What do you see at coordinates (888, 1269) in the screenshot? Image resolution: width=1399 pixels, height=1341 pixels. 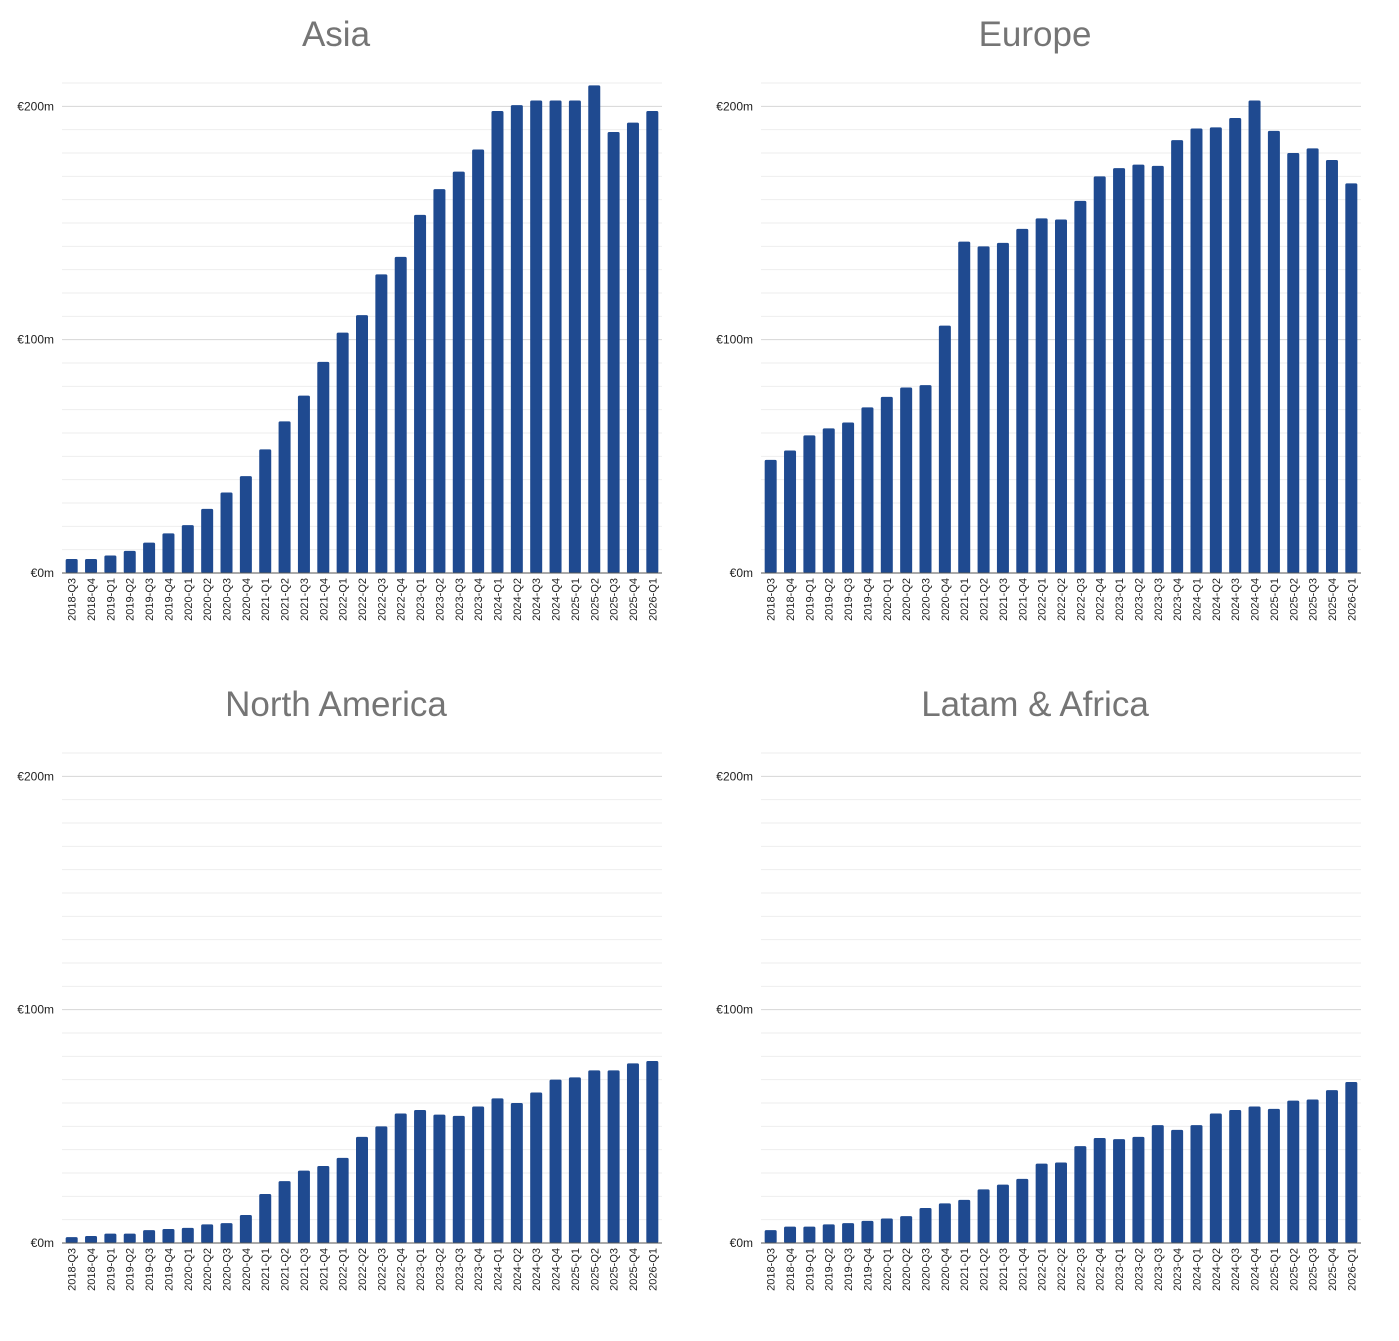 I see `x-tick-label: 2020-Q1` at bounding box center [888, 1269].